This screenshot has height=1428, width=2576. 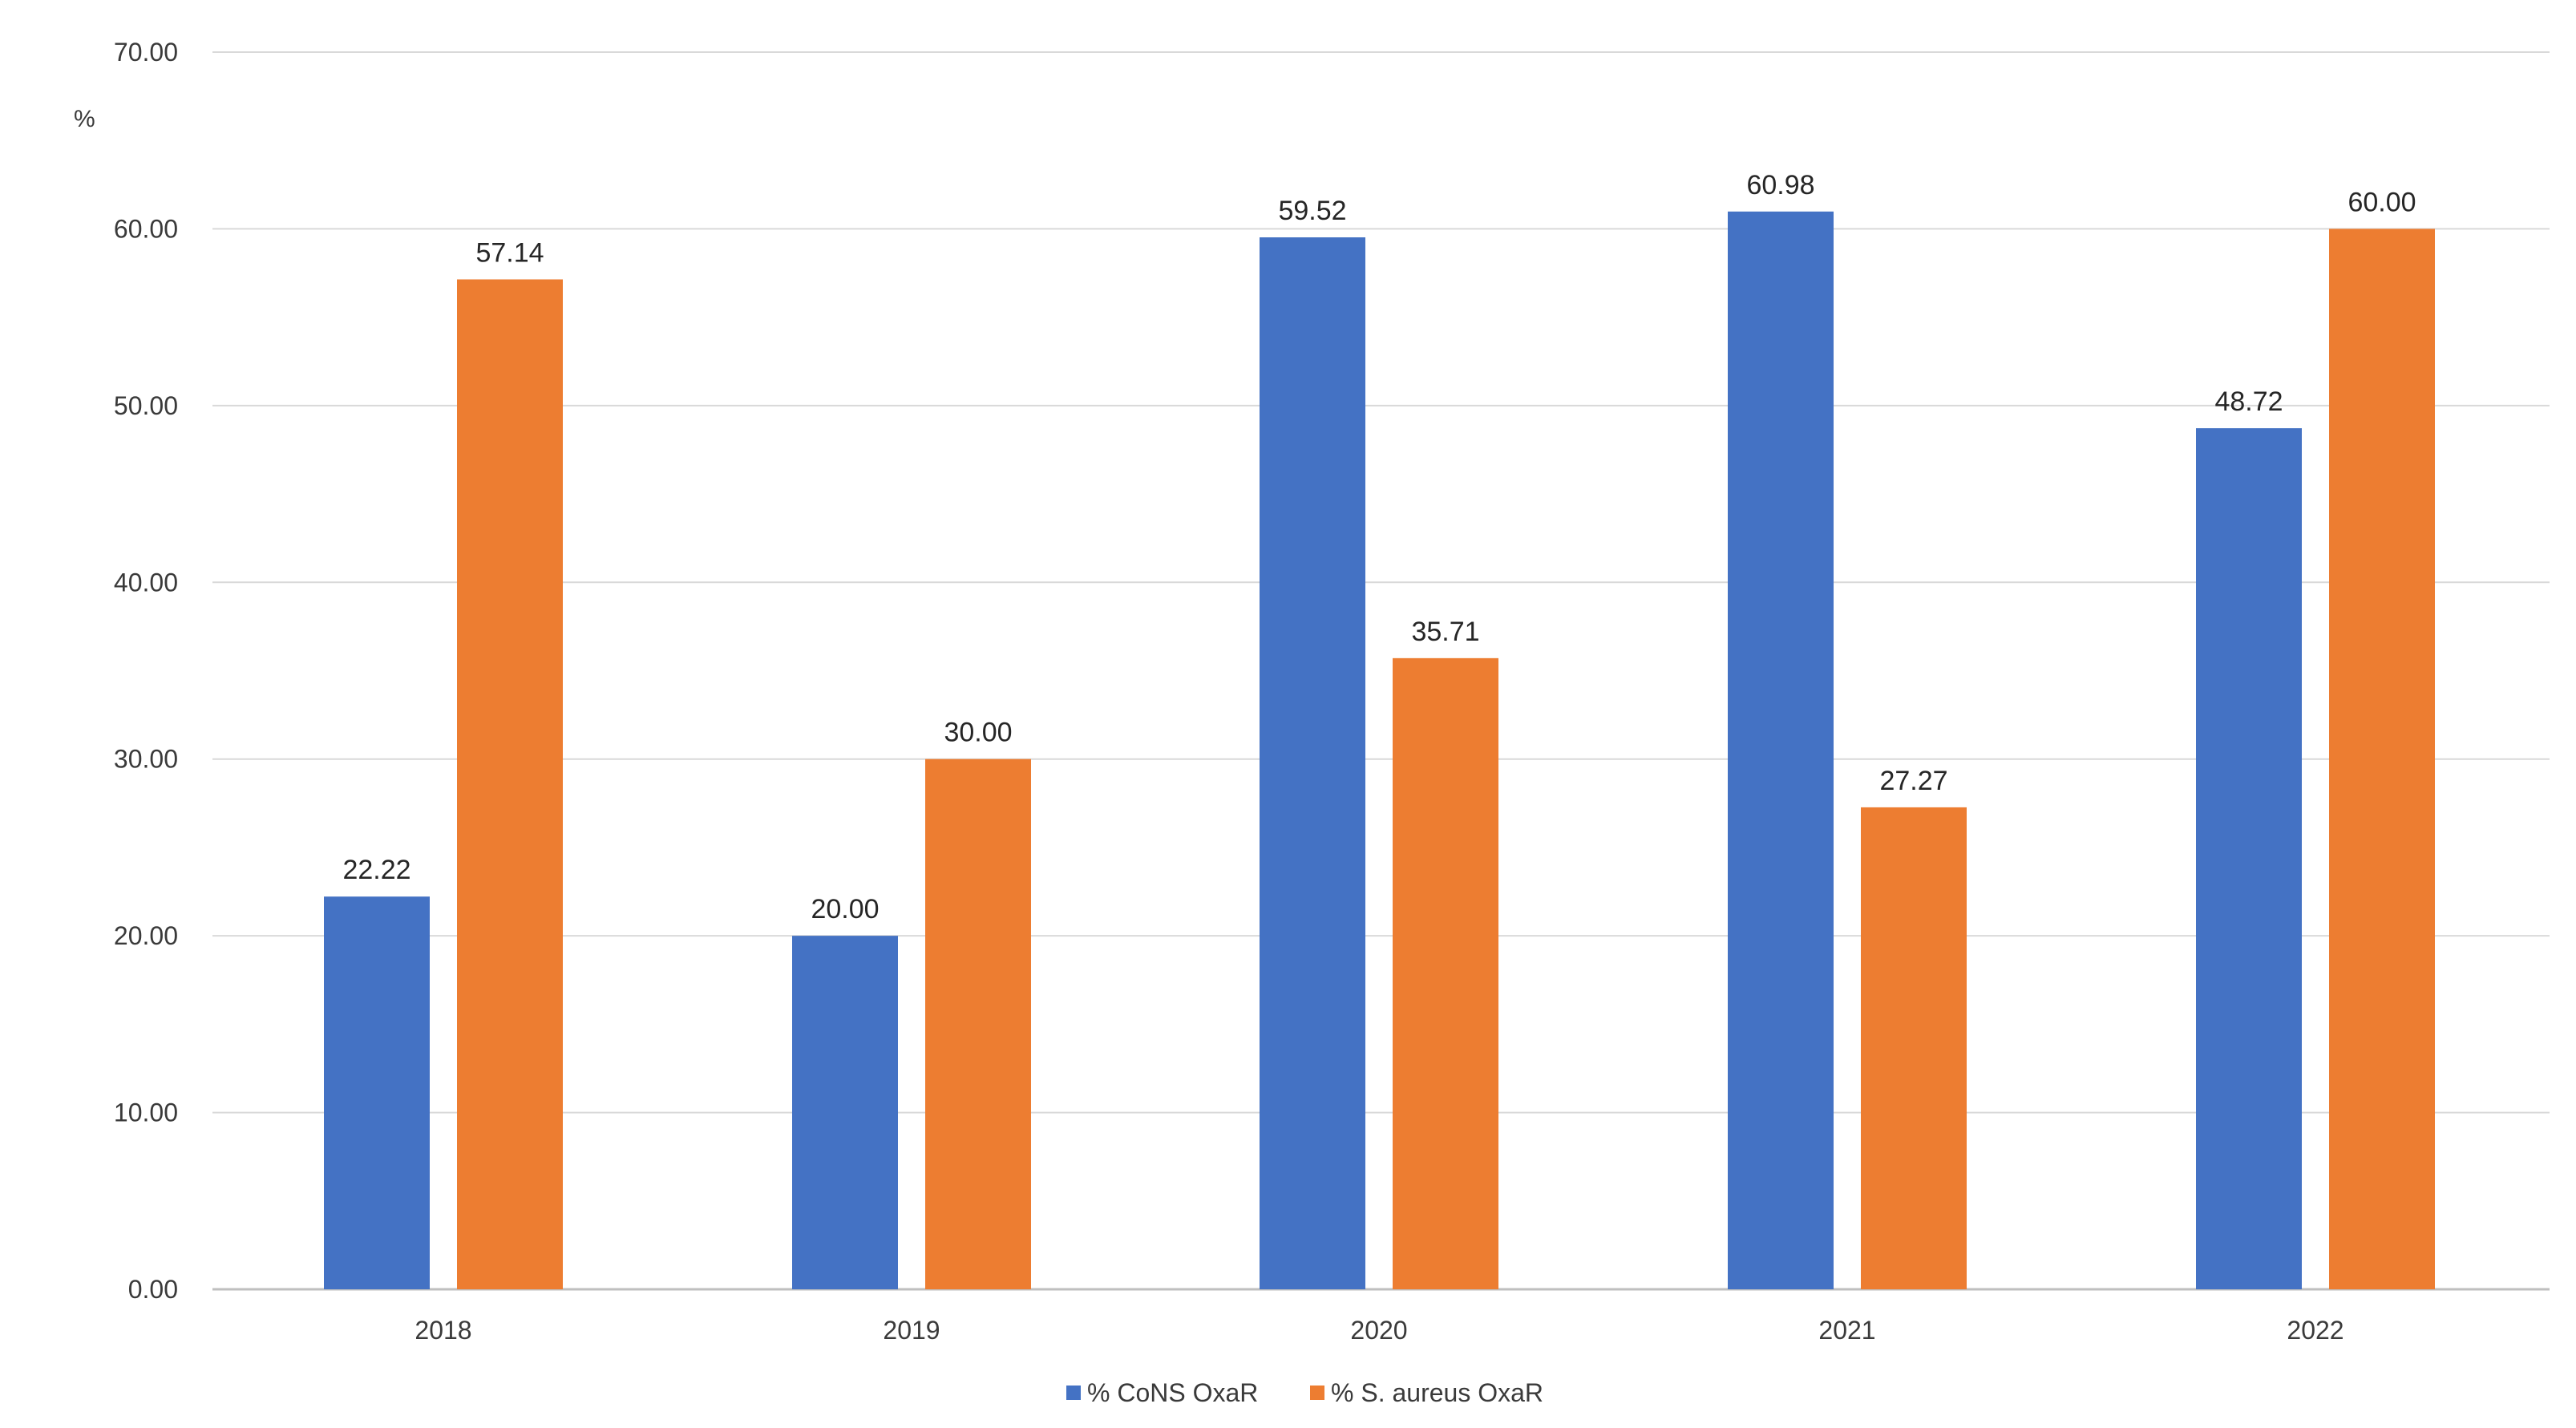 I want to click on x-axis: 2018 2019 2020 2021 2022, so click(x=1379, y=1330).